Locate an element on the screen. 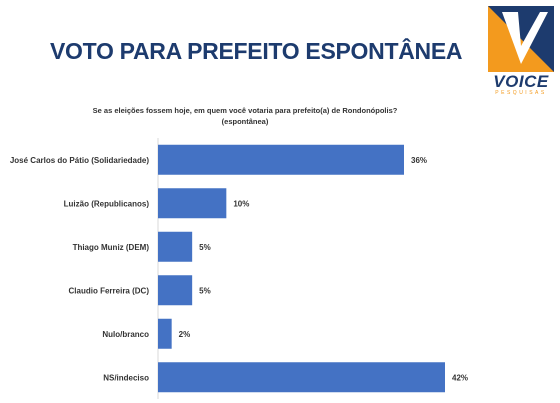 The width and height of the screenshot is (560, 403). chart-subtitle: (espontânea) is located at coordinates (245, 121).